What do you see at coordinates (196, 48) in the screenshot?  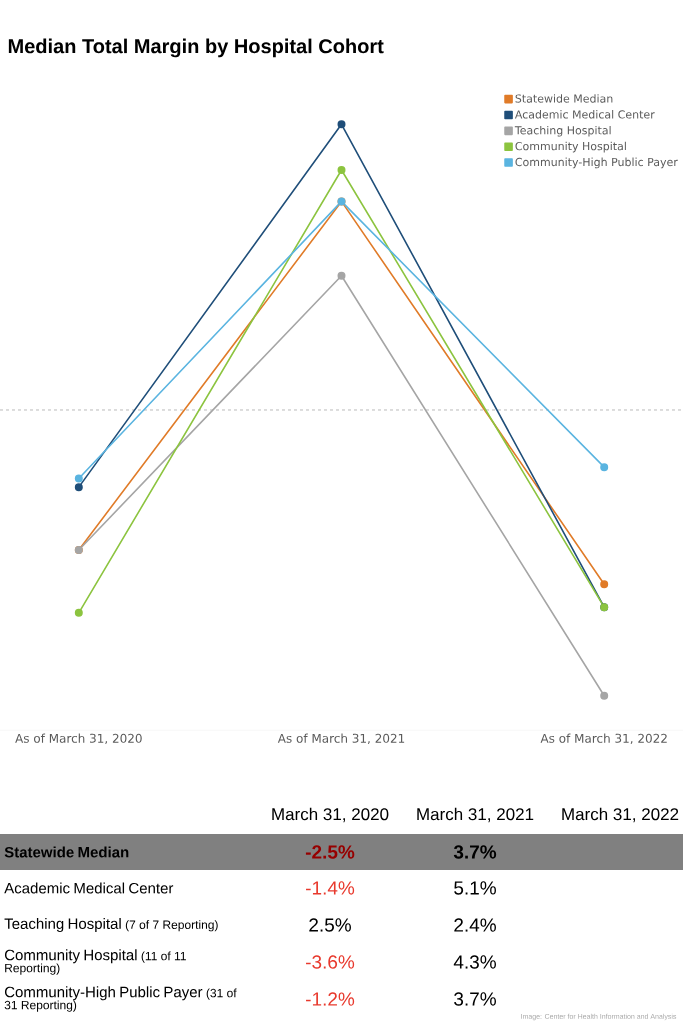 I see `chart-title: Median Total Margin by Hospital Cohort` at bounding box center [196, 48].